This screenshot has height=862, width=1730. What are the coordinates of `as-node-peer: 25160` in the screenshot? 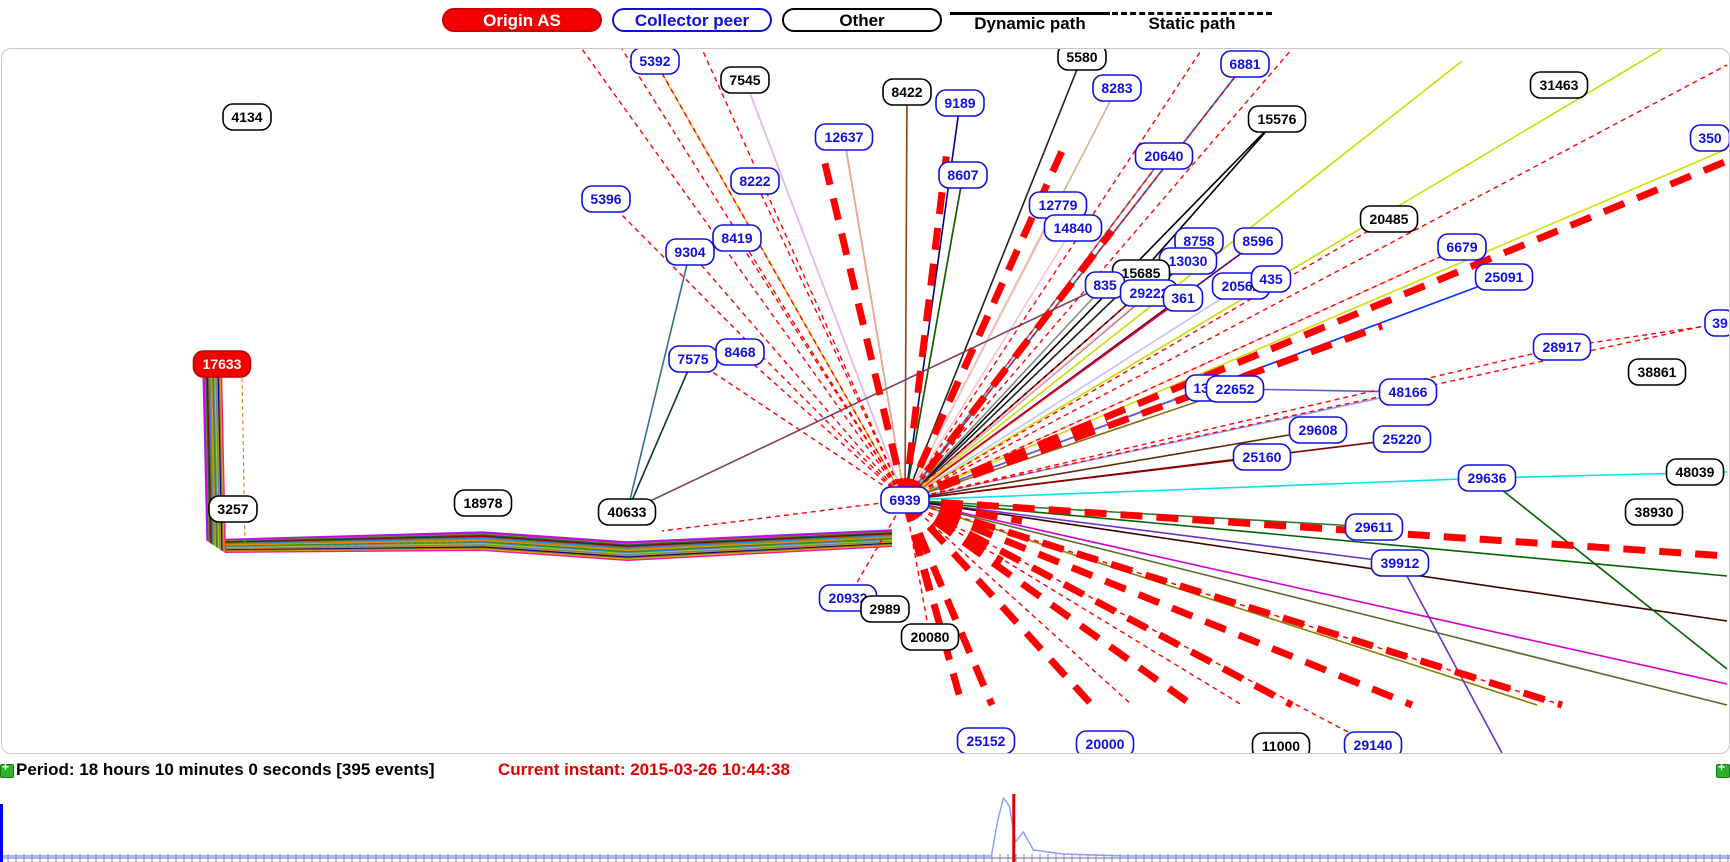 It's located at (1262, 457).